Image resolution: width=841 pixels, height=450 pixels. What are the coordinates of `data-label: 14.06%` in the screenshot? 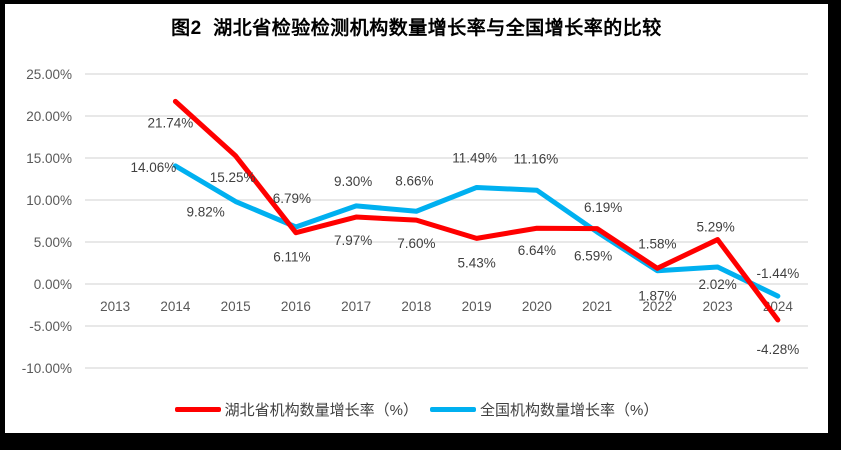 It's located at (153, 167).